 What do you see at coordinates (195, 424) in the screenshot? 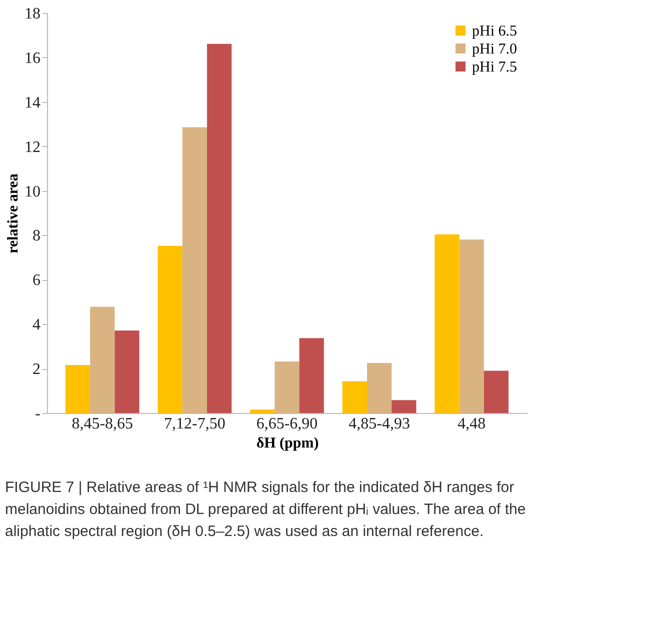
I see `x-tick-label: 7,12-7,50` at bounding box center [195, 424].